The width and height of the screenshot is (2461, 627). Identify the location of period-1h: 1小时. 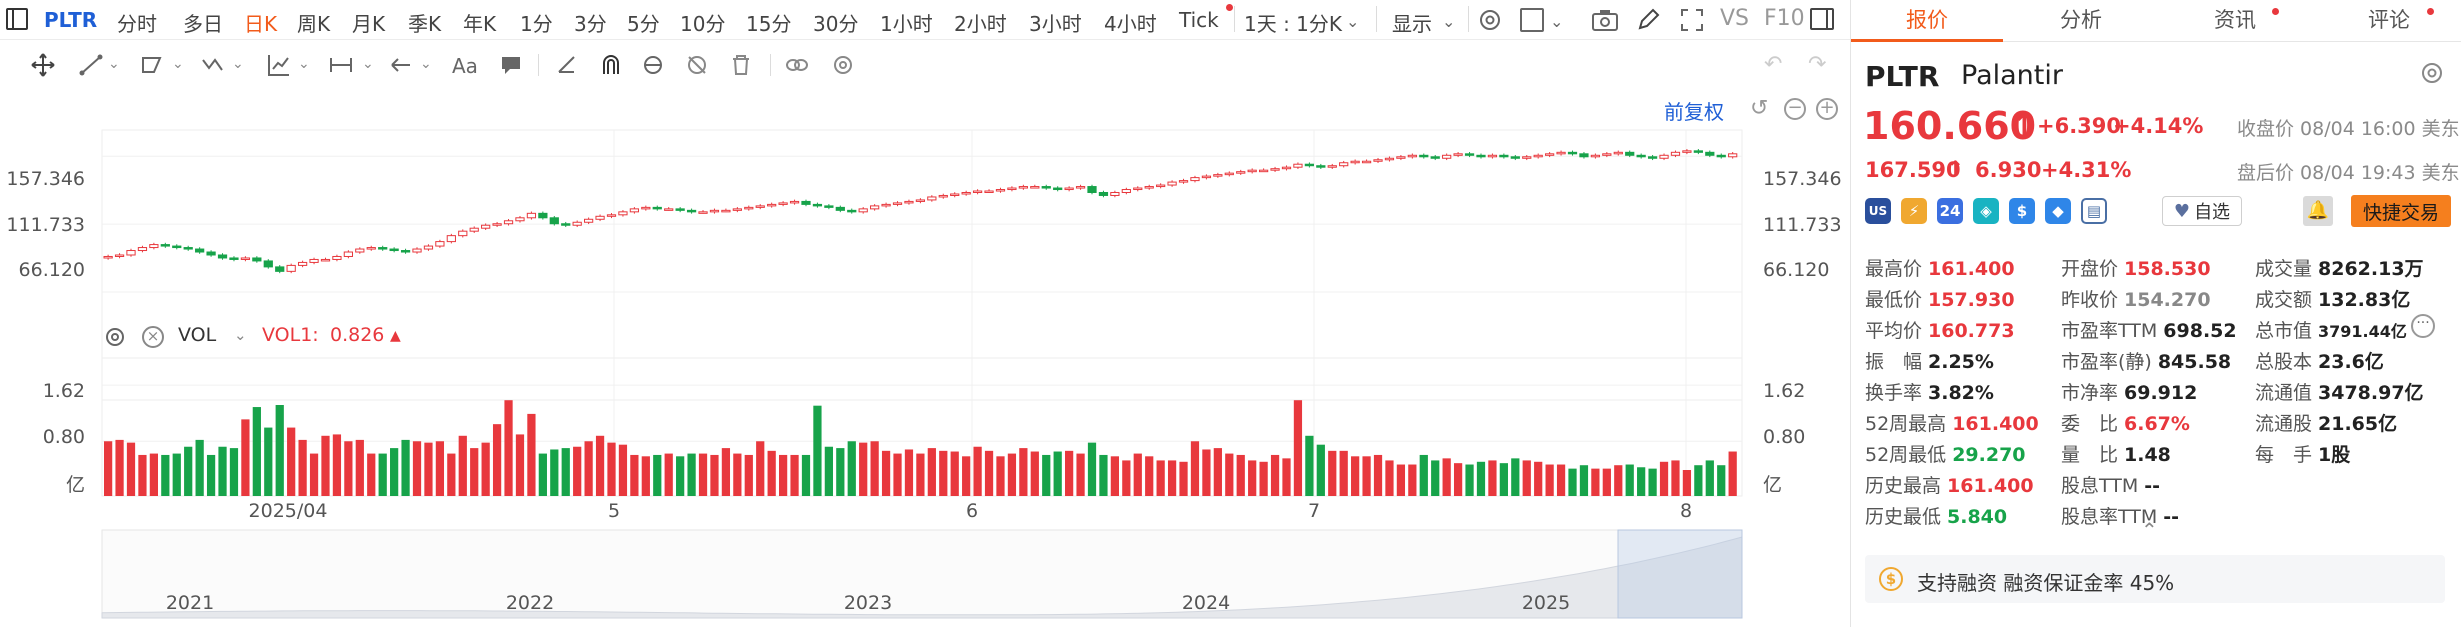
(906, 24).